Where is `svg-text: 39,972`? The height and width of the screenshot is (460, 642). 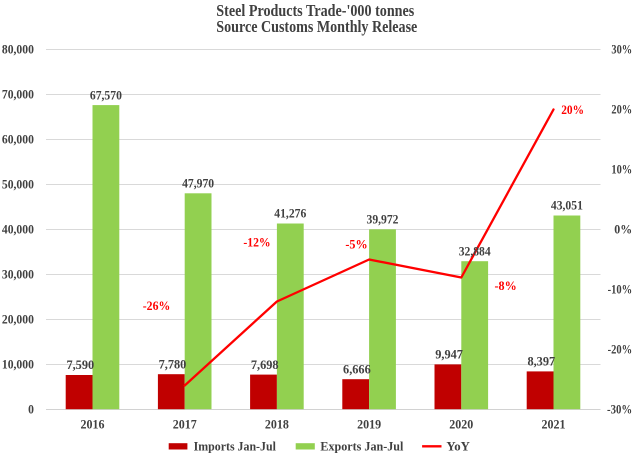 svg-text: 39,972 is located at coordinates (383, 219).